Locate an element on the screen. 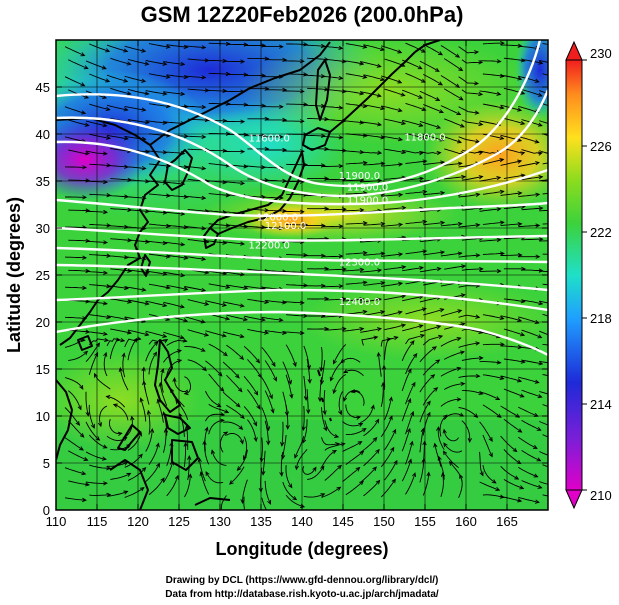 The image size is (619, 605). x-tick-label: 160 is located at coordinates (466, 521).